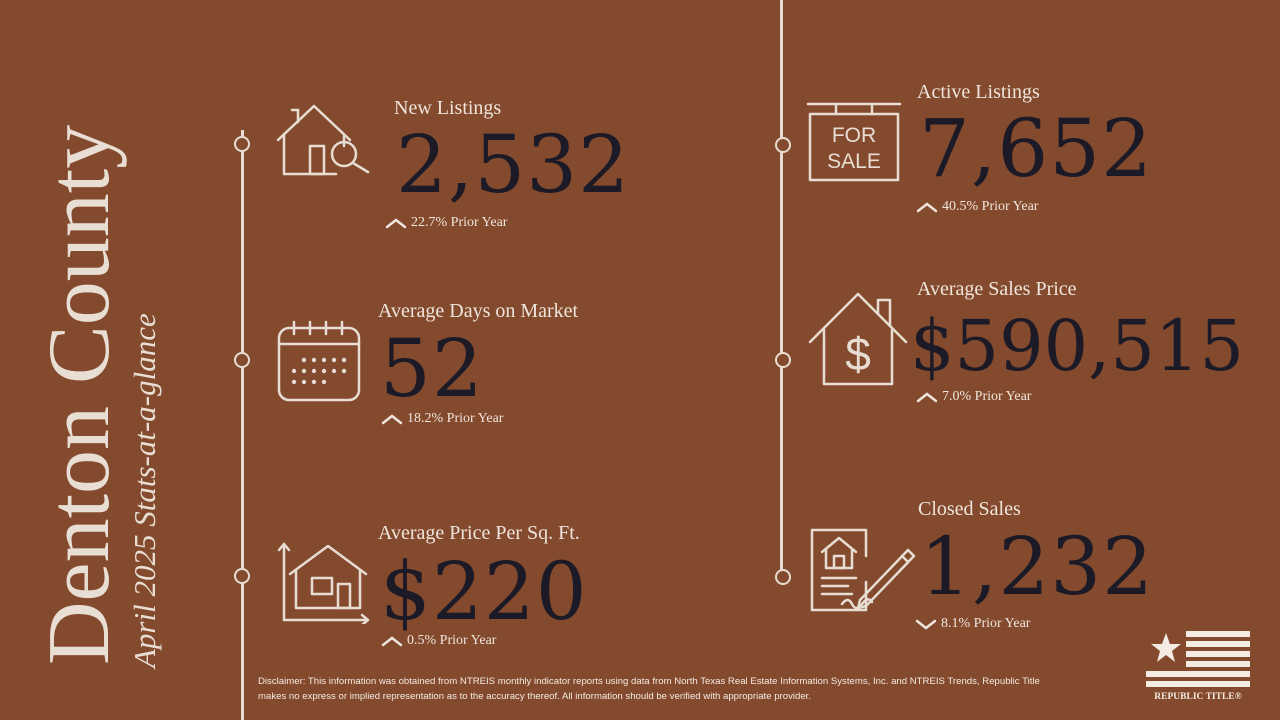 Image resolution: width=1280 pixels, height=720 pixels. Describe the element at coordinates (479, 533) in the screenshot. I see `stat-label: Average Price Per Sq. Ft.` at that location.